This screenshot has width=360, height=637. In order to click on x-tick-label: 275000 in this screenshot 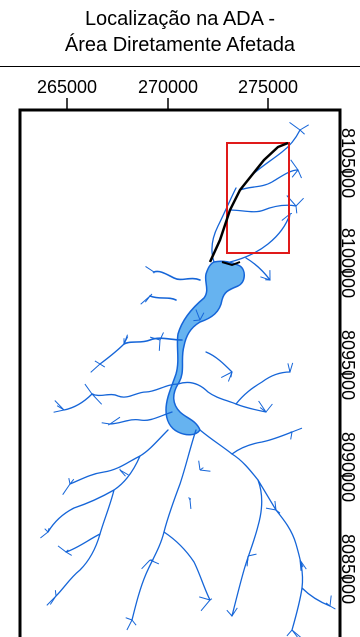, I will do `click(268, 87)`.